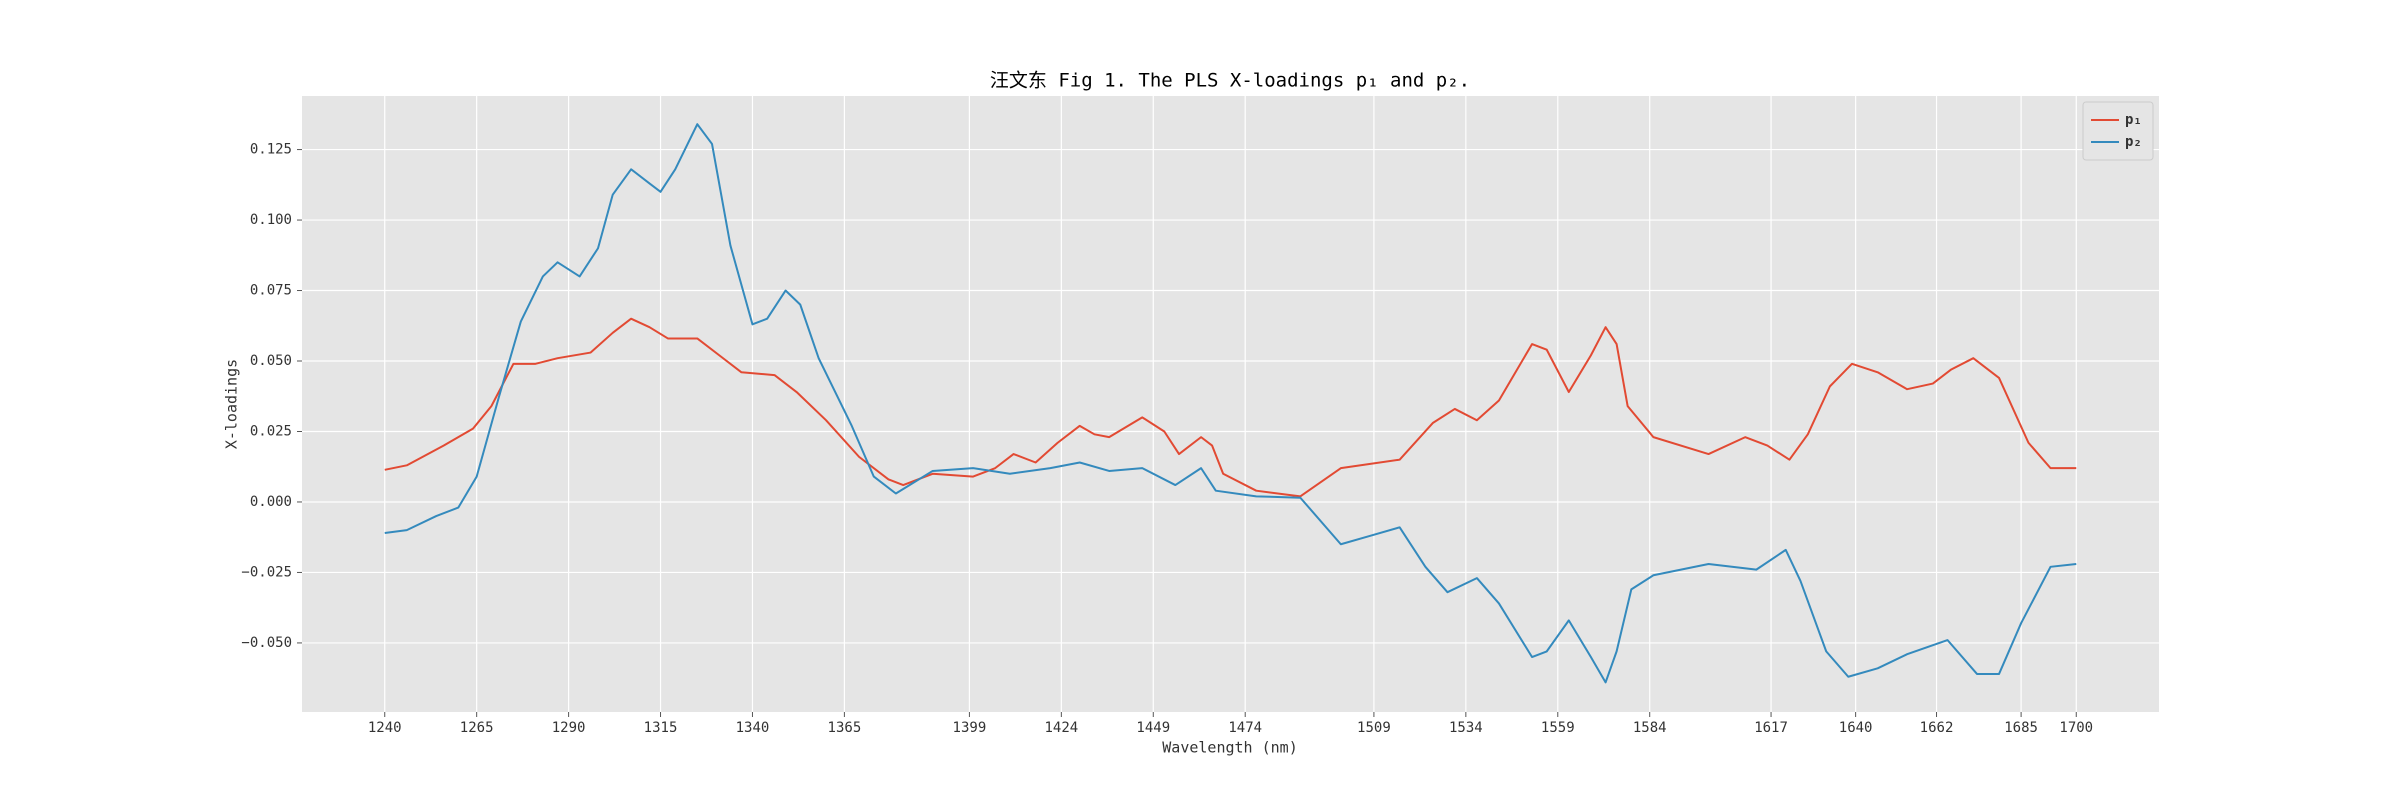 This screenshot has width=2400, height=800. Describe the element at coordinates (1230, 81) in the screenshot. I see `chart-title: 汪文东 Fig 1. The PLS X-loadings p₁ and p₂.` at that location.